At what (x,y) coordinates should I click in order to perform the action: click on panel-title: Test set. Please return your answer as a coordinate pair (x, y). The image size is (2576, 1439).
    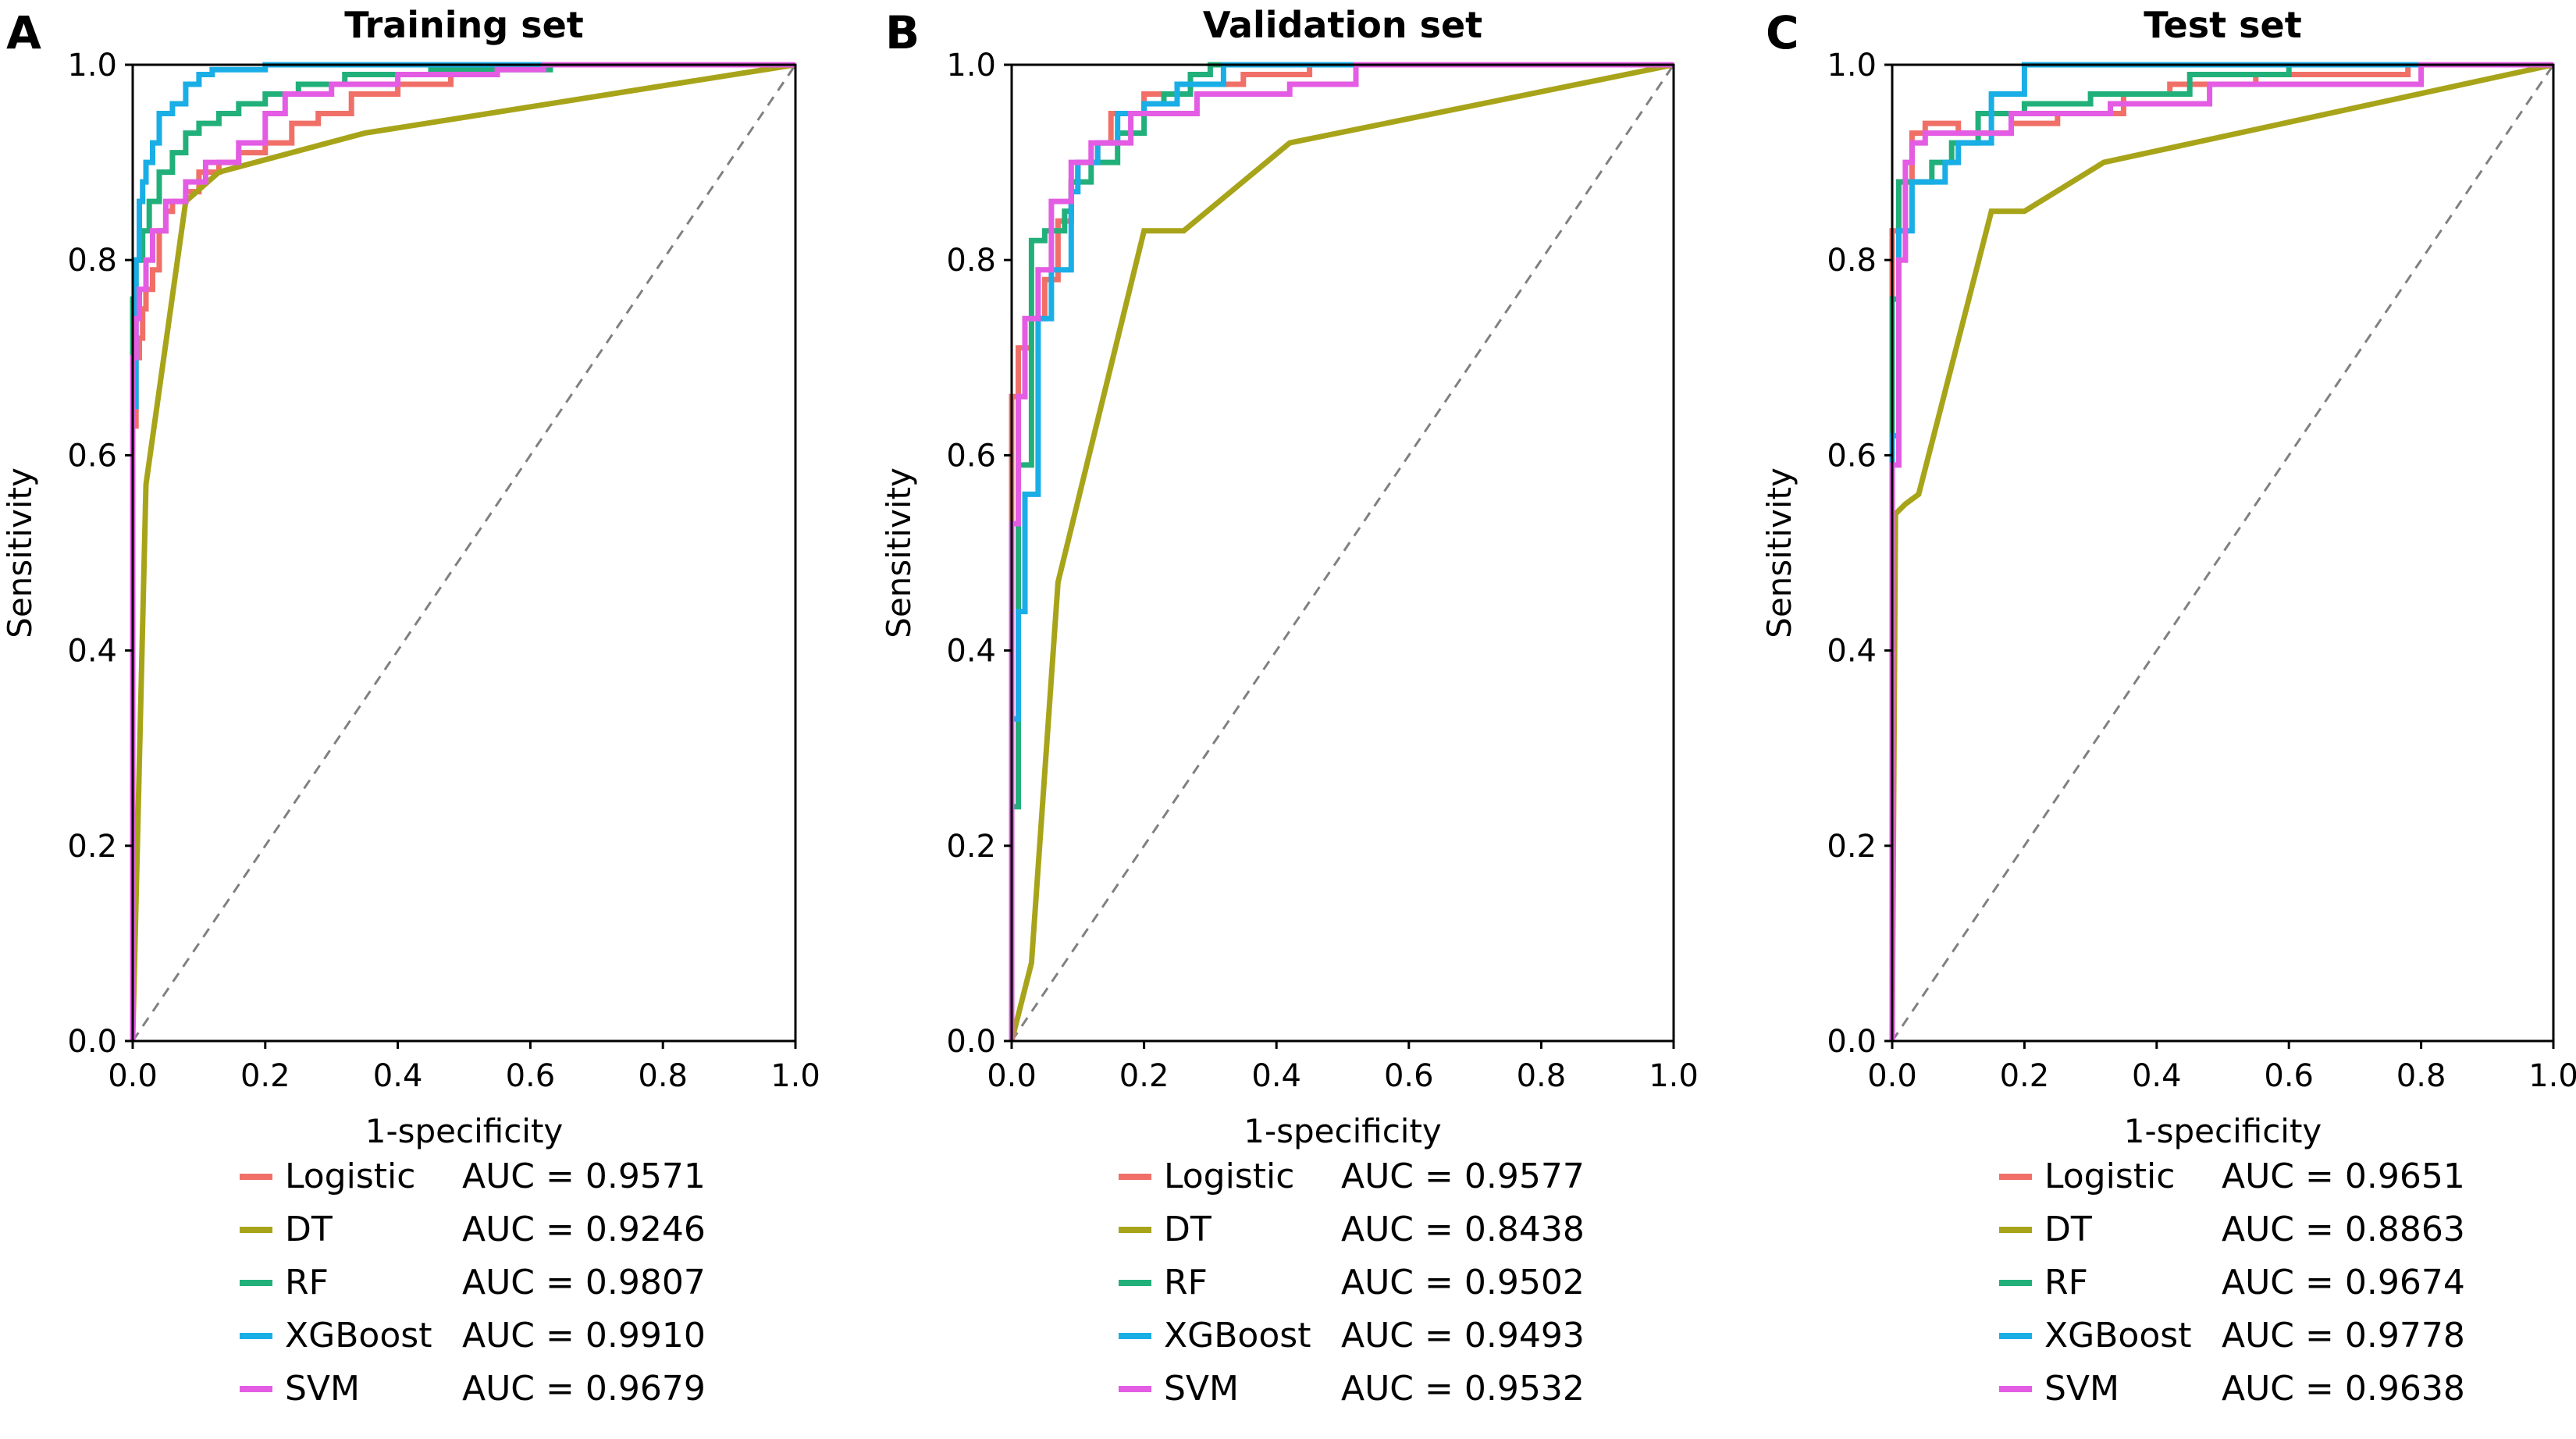
    Looking at the image, I should click on (2222, 25).